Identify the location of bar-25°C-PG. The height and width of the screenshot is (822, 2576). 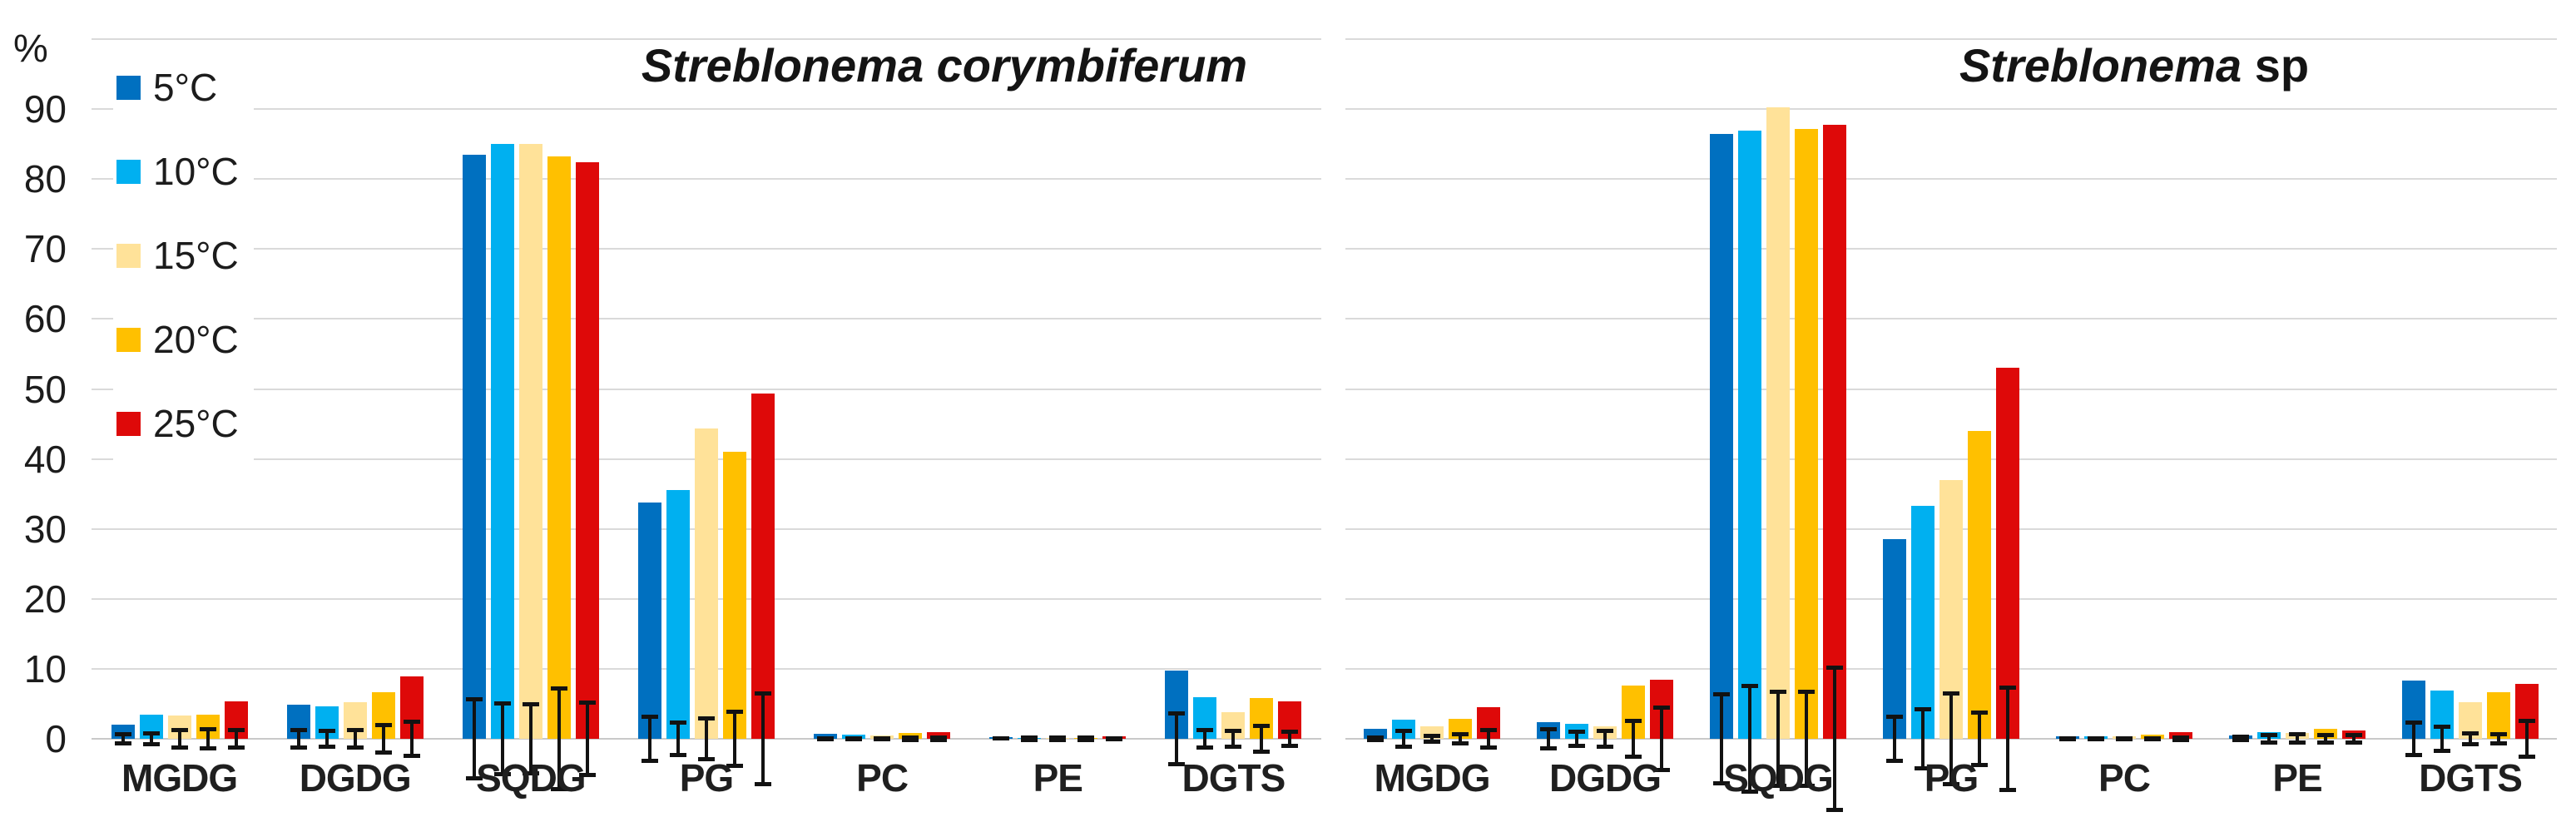
(2008, 580).